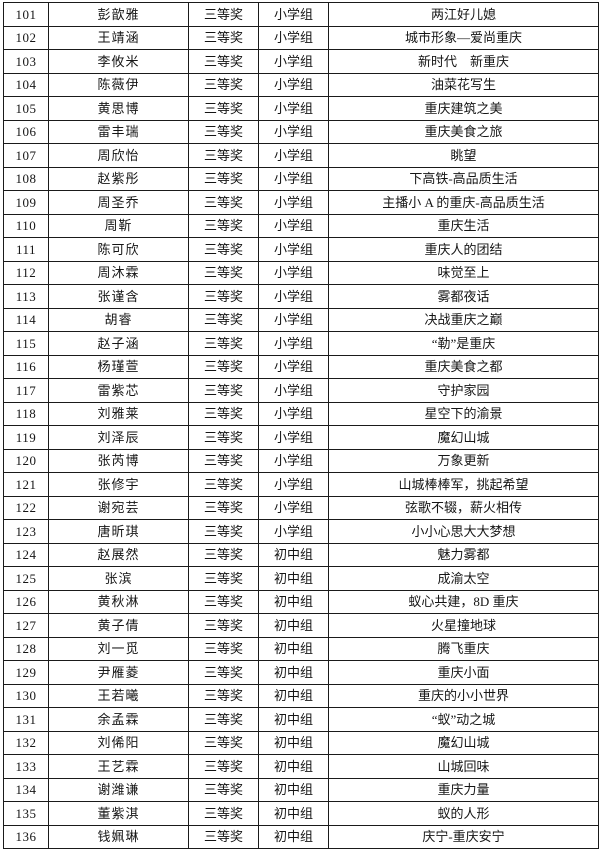 The width and height of the screenshot is (602, 849). What do you see at coordinates (26, 413) in the screenshot?
I see `cell-rank: 118` at bounding box center [26, 413].